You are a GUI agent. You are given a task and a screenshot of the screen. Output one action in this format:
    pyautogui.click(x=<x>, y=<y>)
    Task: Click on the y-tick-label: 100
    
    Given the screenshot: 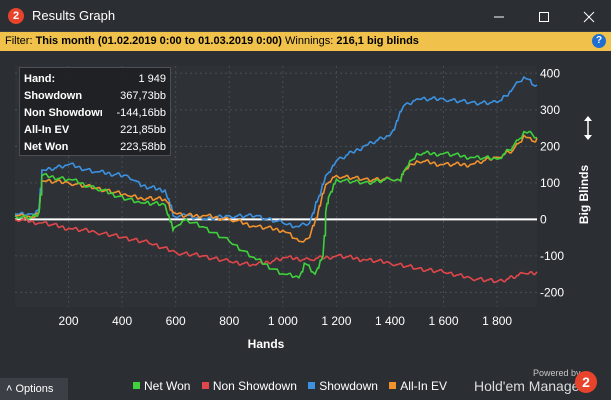 What is the action you would take?
    pyautogui.click(x=550, y=183)
    